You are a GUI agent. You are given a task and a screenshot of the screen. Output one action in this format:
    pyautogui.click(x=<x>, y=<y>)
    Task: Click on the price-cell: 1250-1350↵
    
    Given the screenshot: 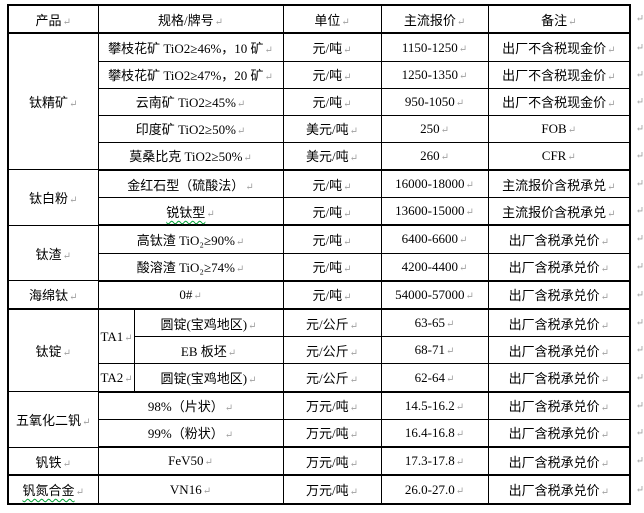 What is the action you would take?
    pyautogui.click(x=434, y=74)
    